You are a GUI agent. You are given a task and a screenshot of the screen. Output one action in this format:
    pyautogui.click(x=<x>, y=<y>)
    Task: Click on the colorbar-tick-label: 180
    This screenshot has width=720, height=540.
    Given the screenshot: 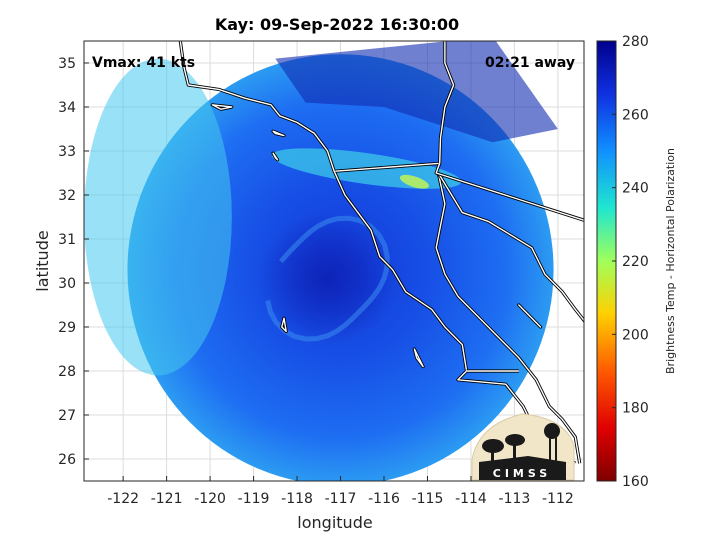 What is the action you would take?
    pyautogui.click(x=635, y=409)
    